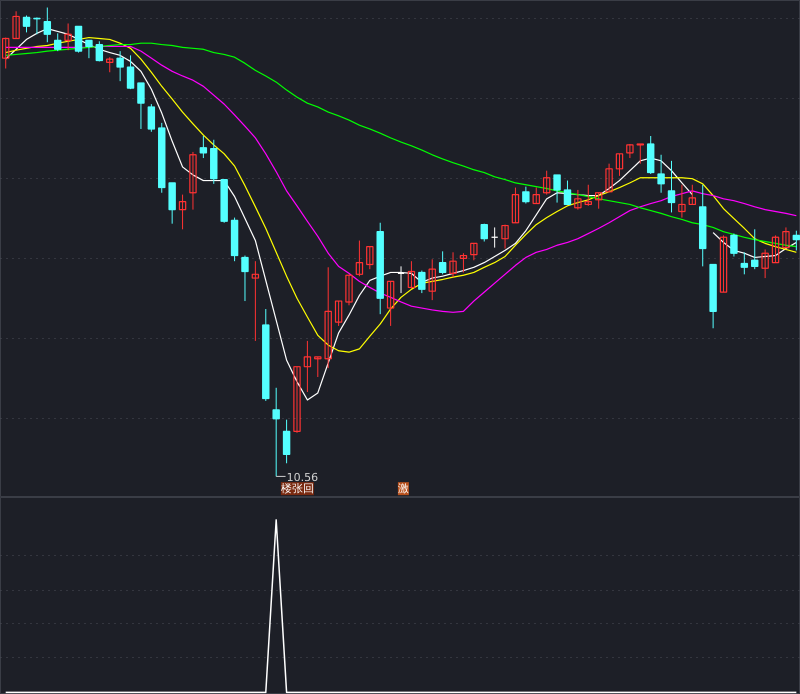  I want to click on text: 激, so click(403, 489).